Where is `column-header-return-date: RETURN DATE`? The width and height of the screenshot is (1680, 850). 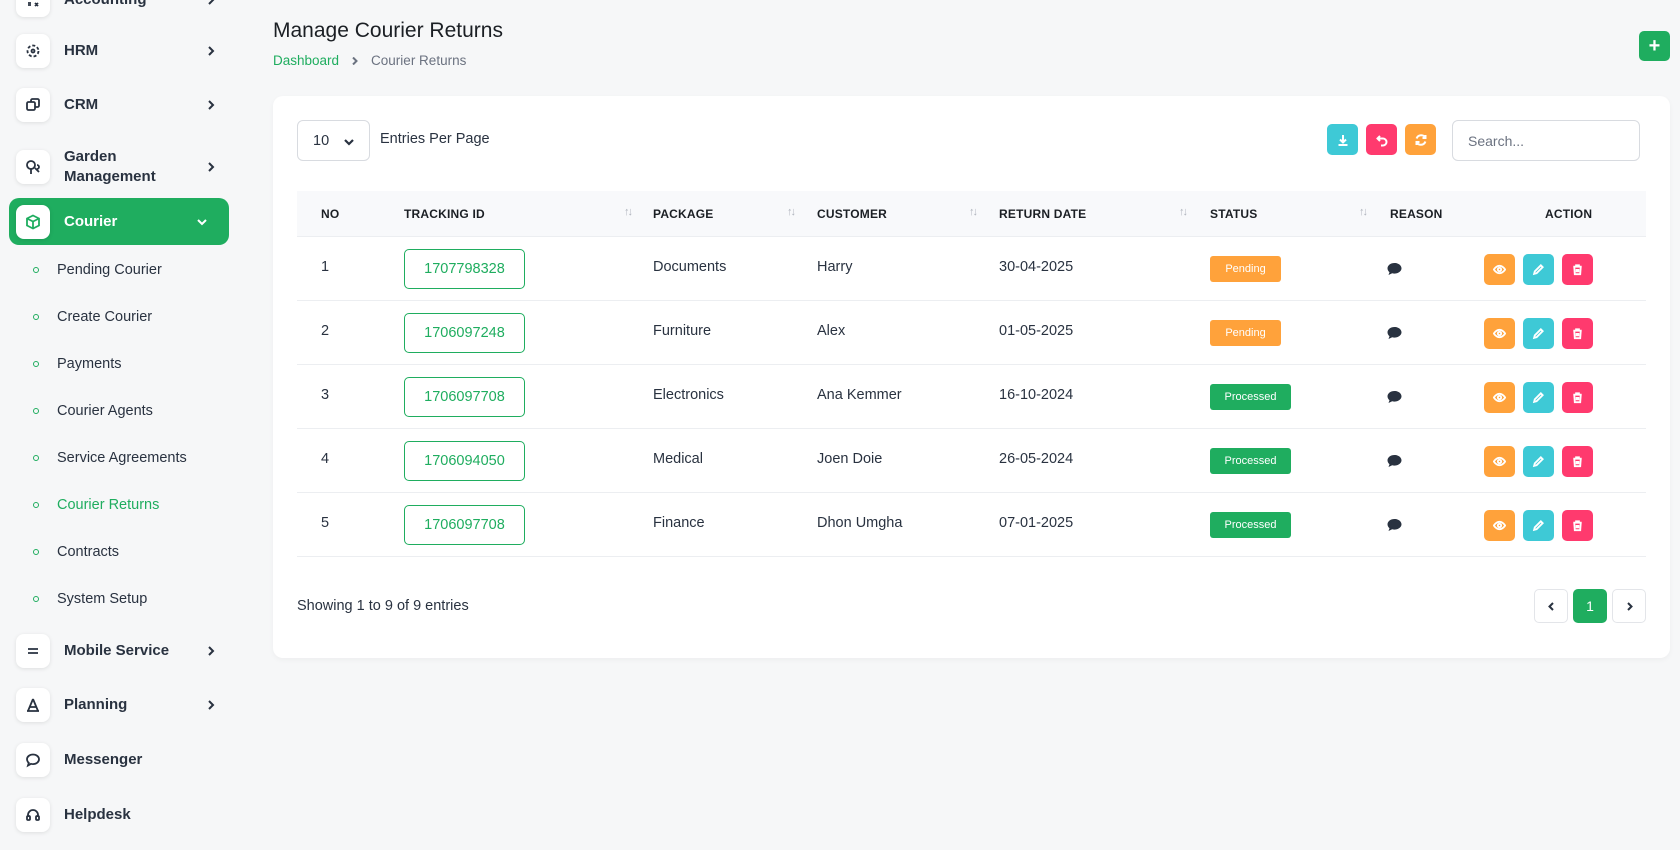
column-header-return-date: RETURN DATE is located at coordinates (1043, 214).